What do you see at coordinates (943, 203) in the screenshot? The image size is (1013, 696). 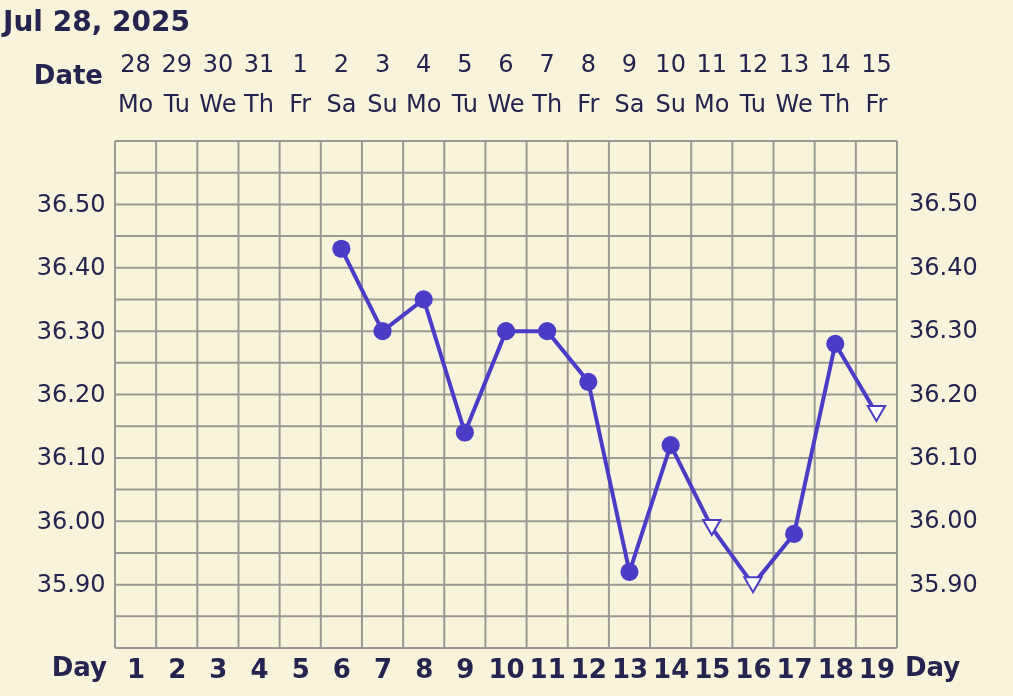 I see `y2-tick-label: 36.50` at bounding box center [943, 203].